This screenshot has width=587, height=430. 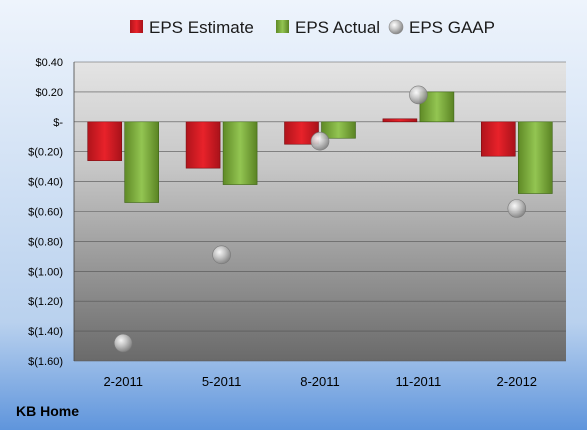 I want to click on y-tick-label: $(1.60), so click(x=45, y=362).